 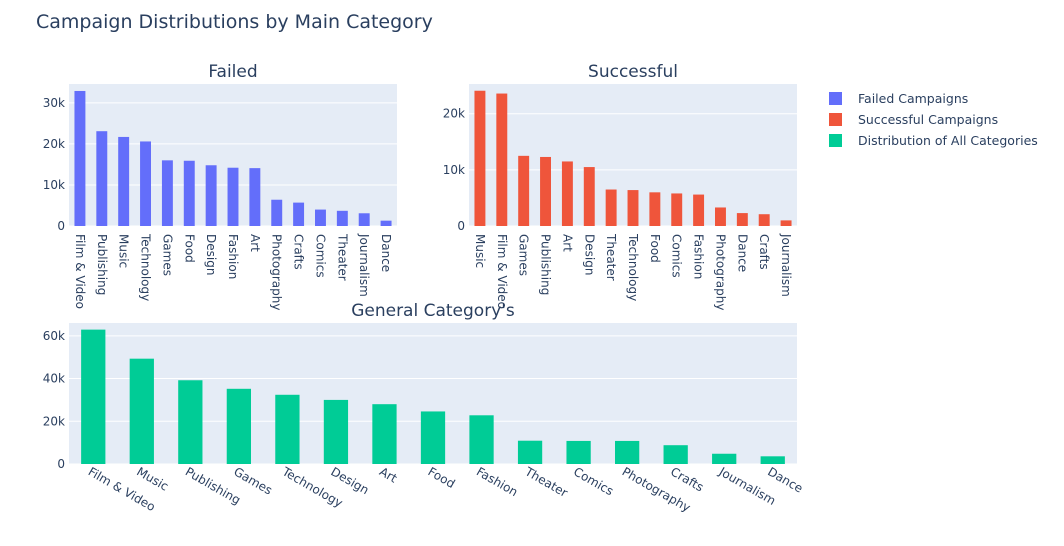 I want to click on legend-item-failed-campaigns: Failed Campaigns, so click(x=898, y=98).